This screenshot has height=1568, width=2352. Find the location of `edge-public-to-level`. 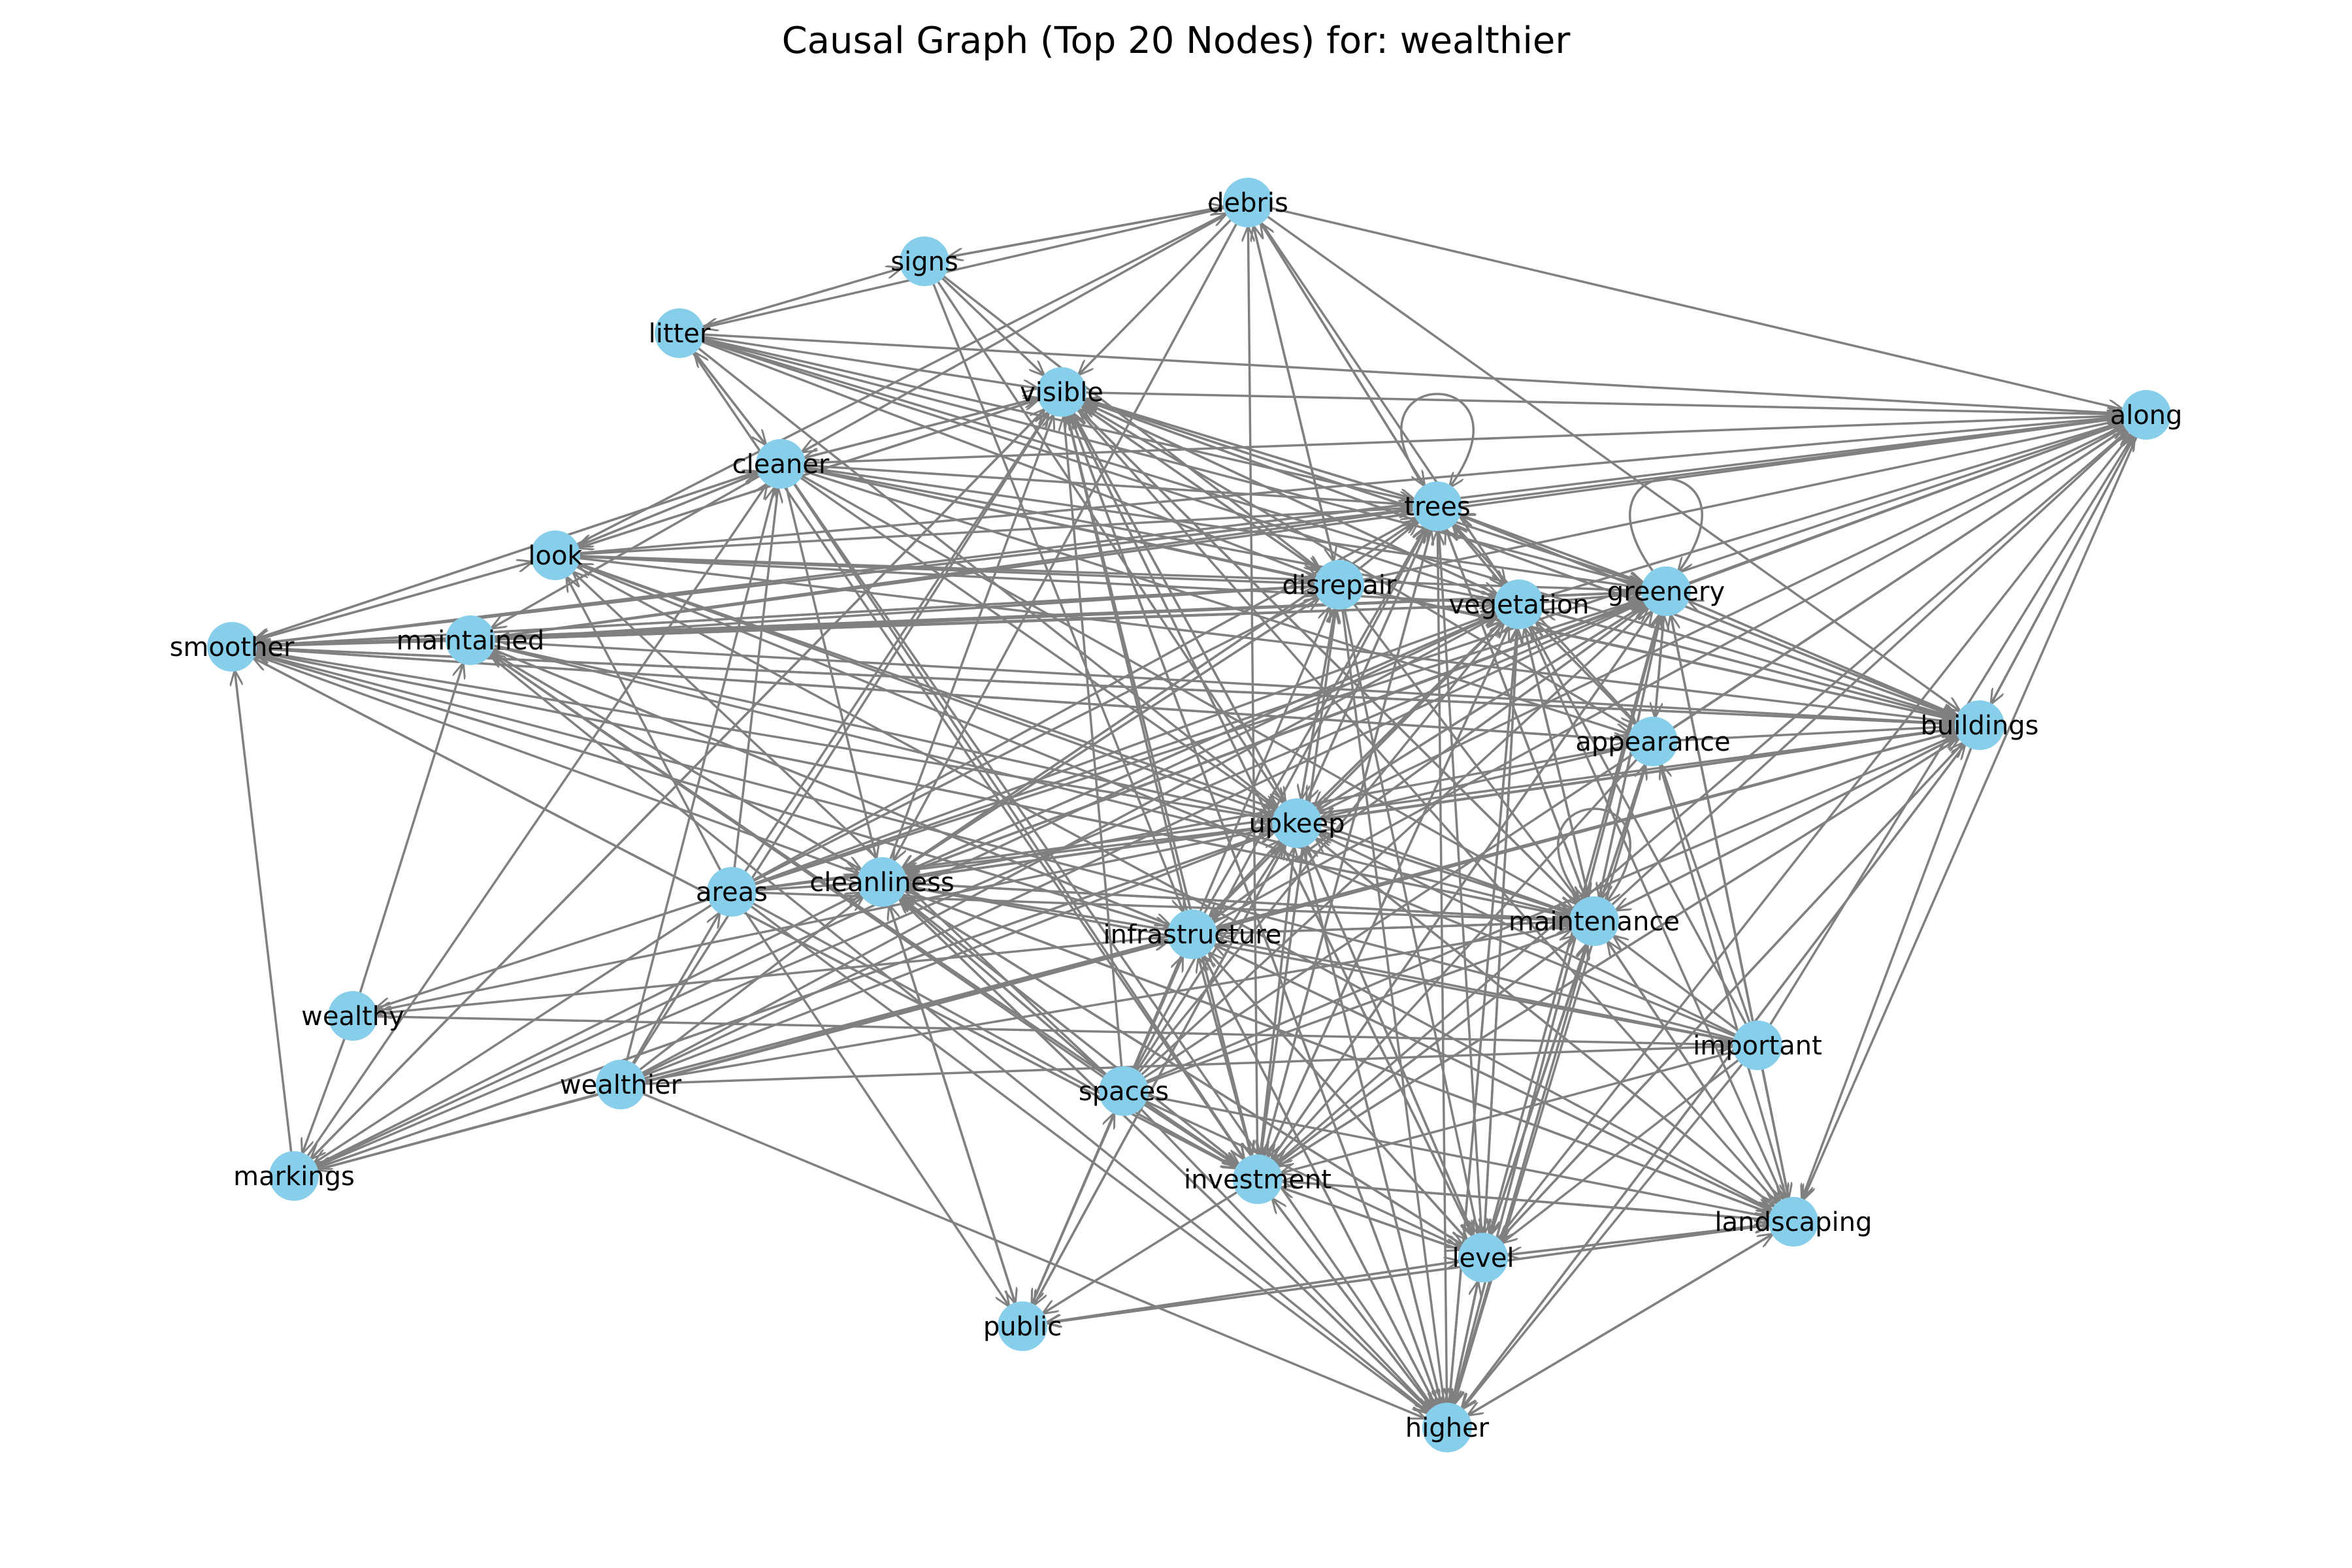

edge-public-to-level is located at coordinates (1252, 1292).